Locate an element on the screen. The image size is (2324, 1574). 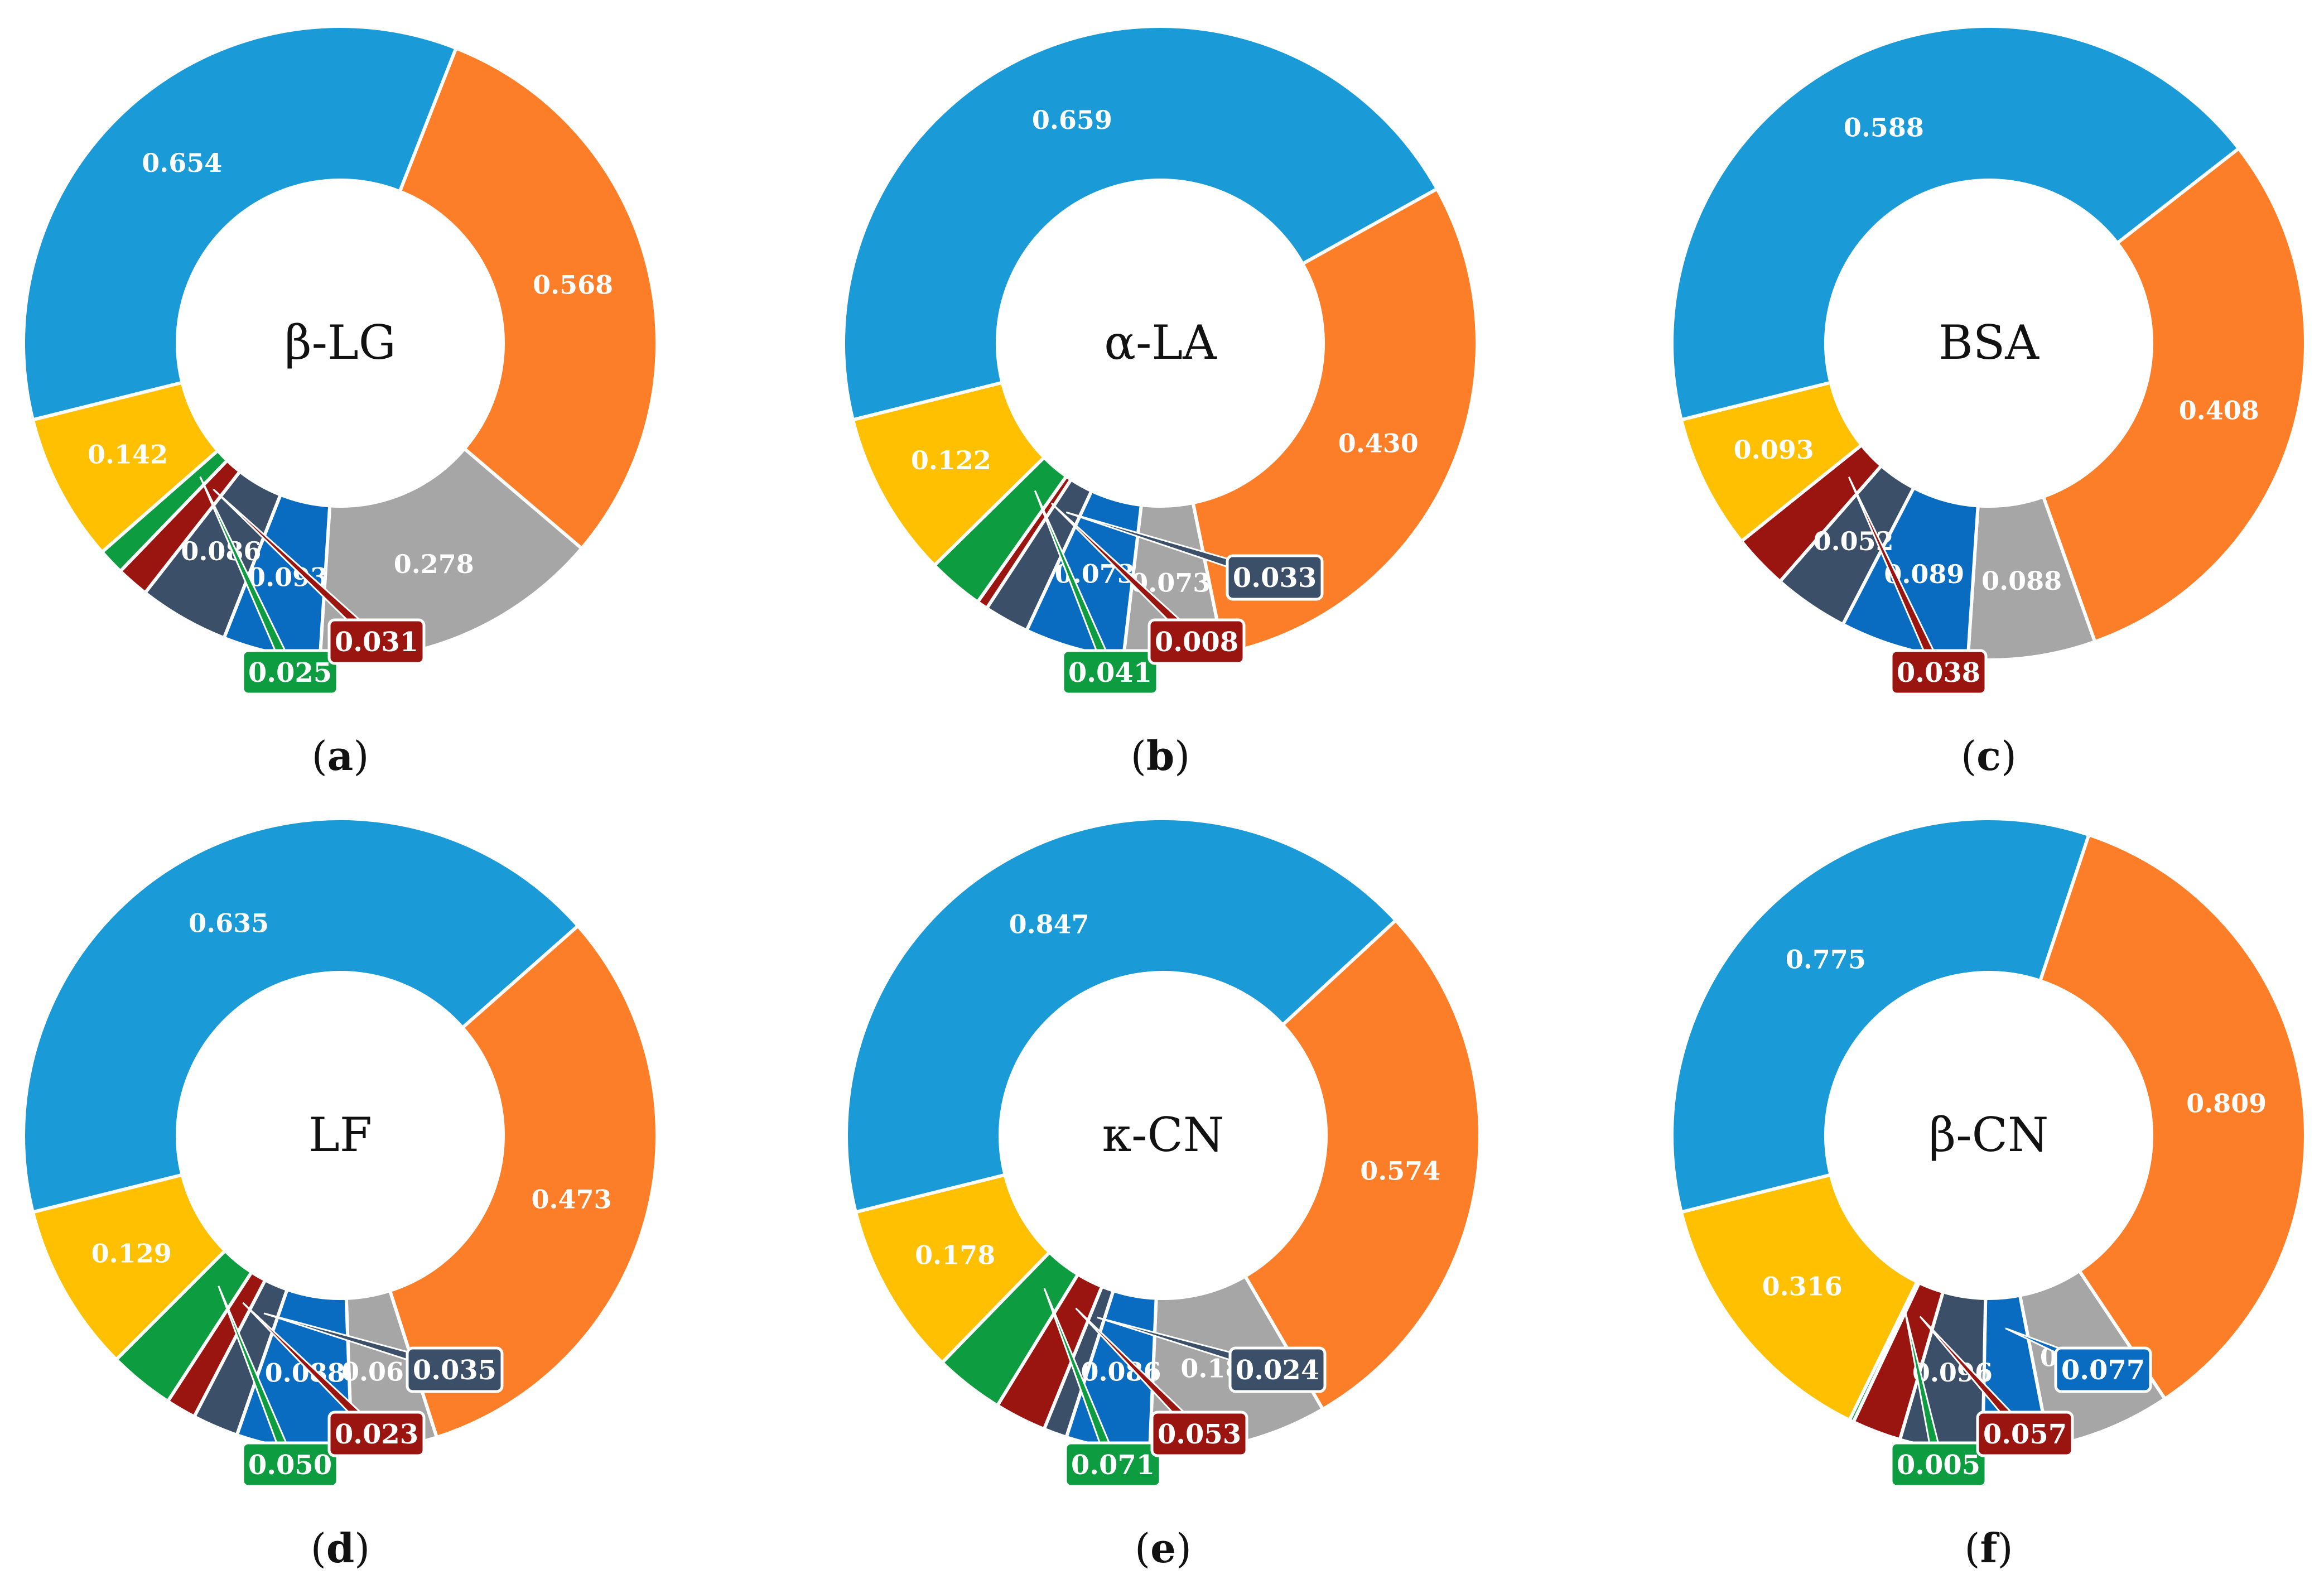
panel-caption: (c) is located at coordinates (1989, 755).